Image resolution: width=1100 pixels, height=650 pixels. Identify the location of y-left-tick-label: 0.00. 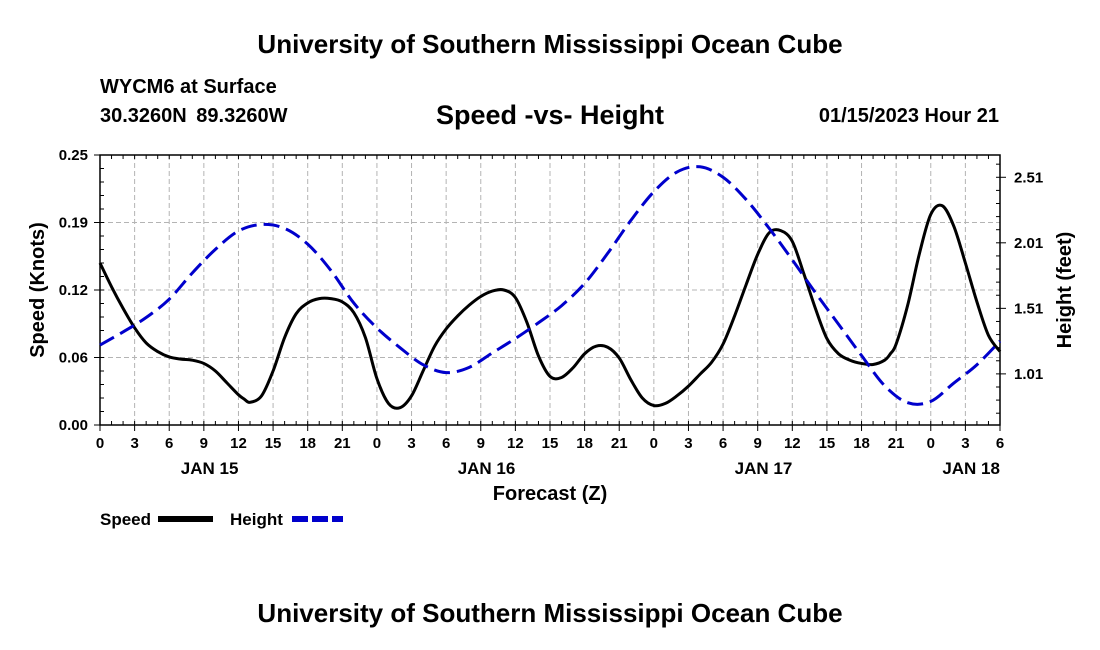
(73, 425).